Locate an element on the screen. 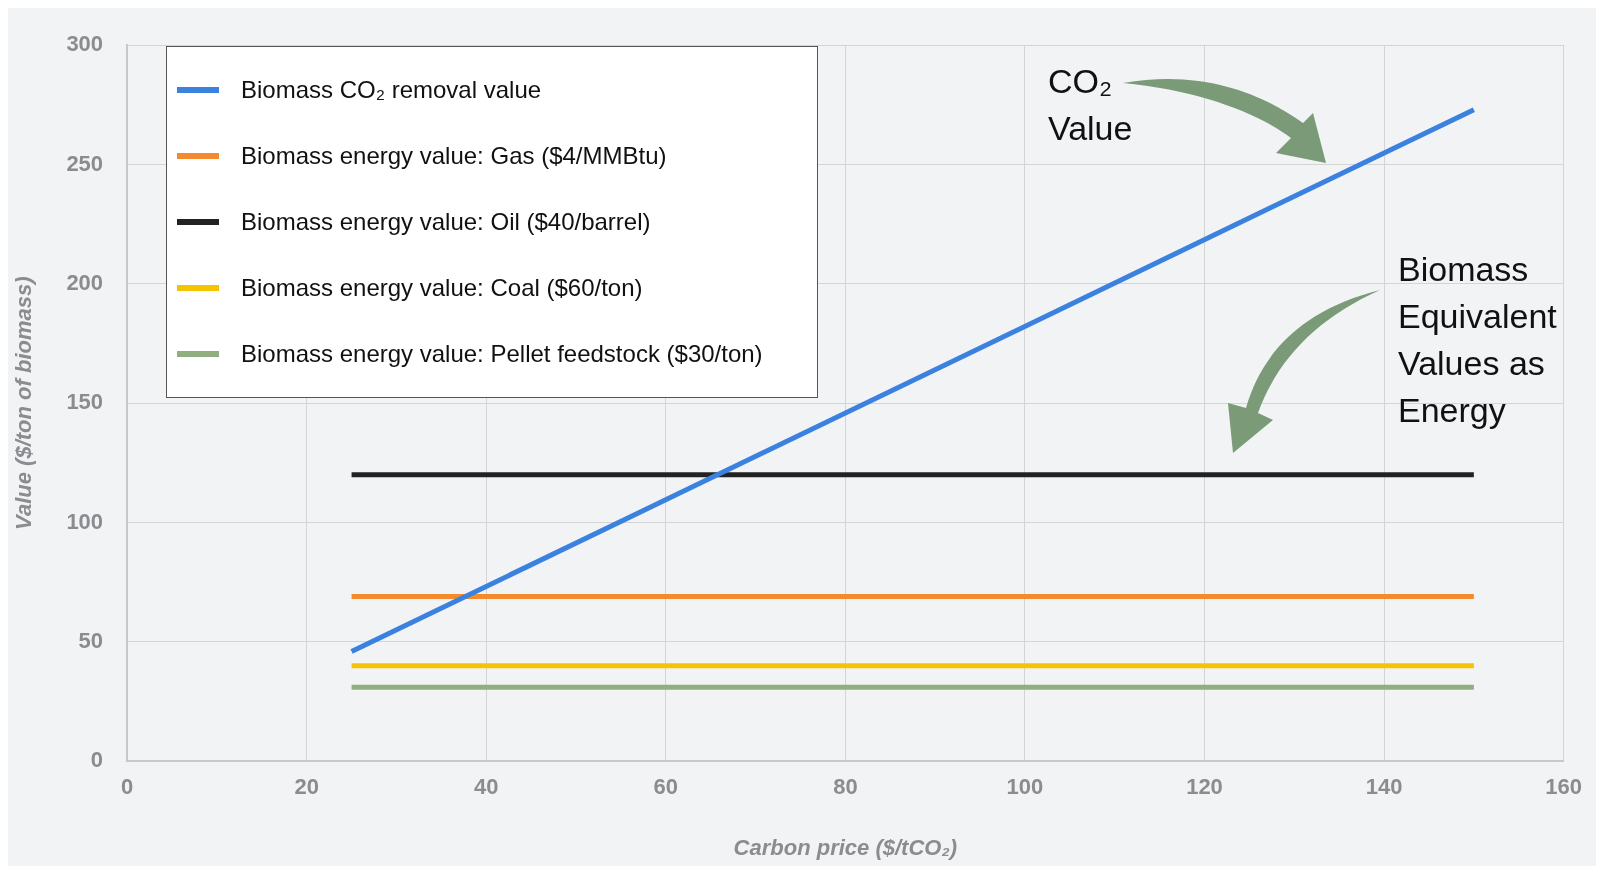 This screenshot has width=1604, height=874. y-tick-label: 50 is located at coordinates (91, 640).